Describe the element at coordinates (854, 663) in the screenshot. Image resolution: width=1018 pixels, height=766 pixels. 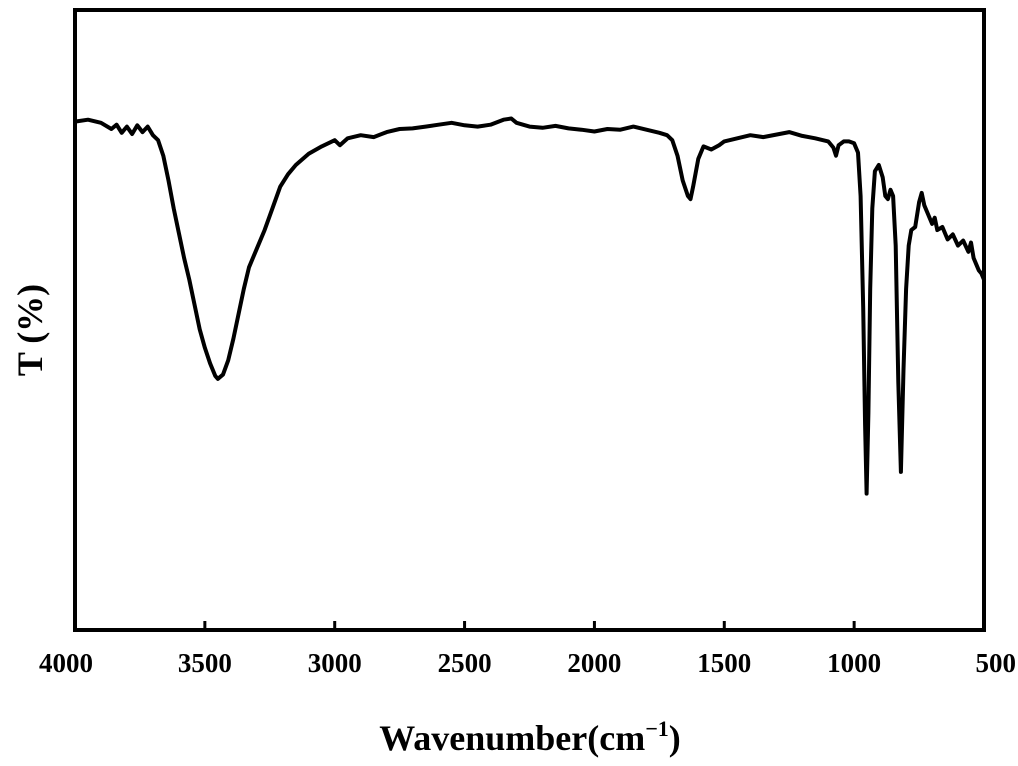
I see `x-tick-label-1000: 1000` at that location.